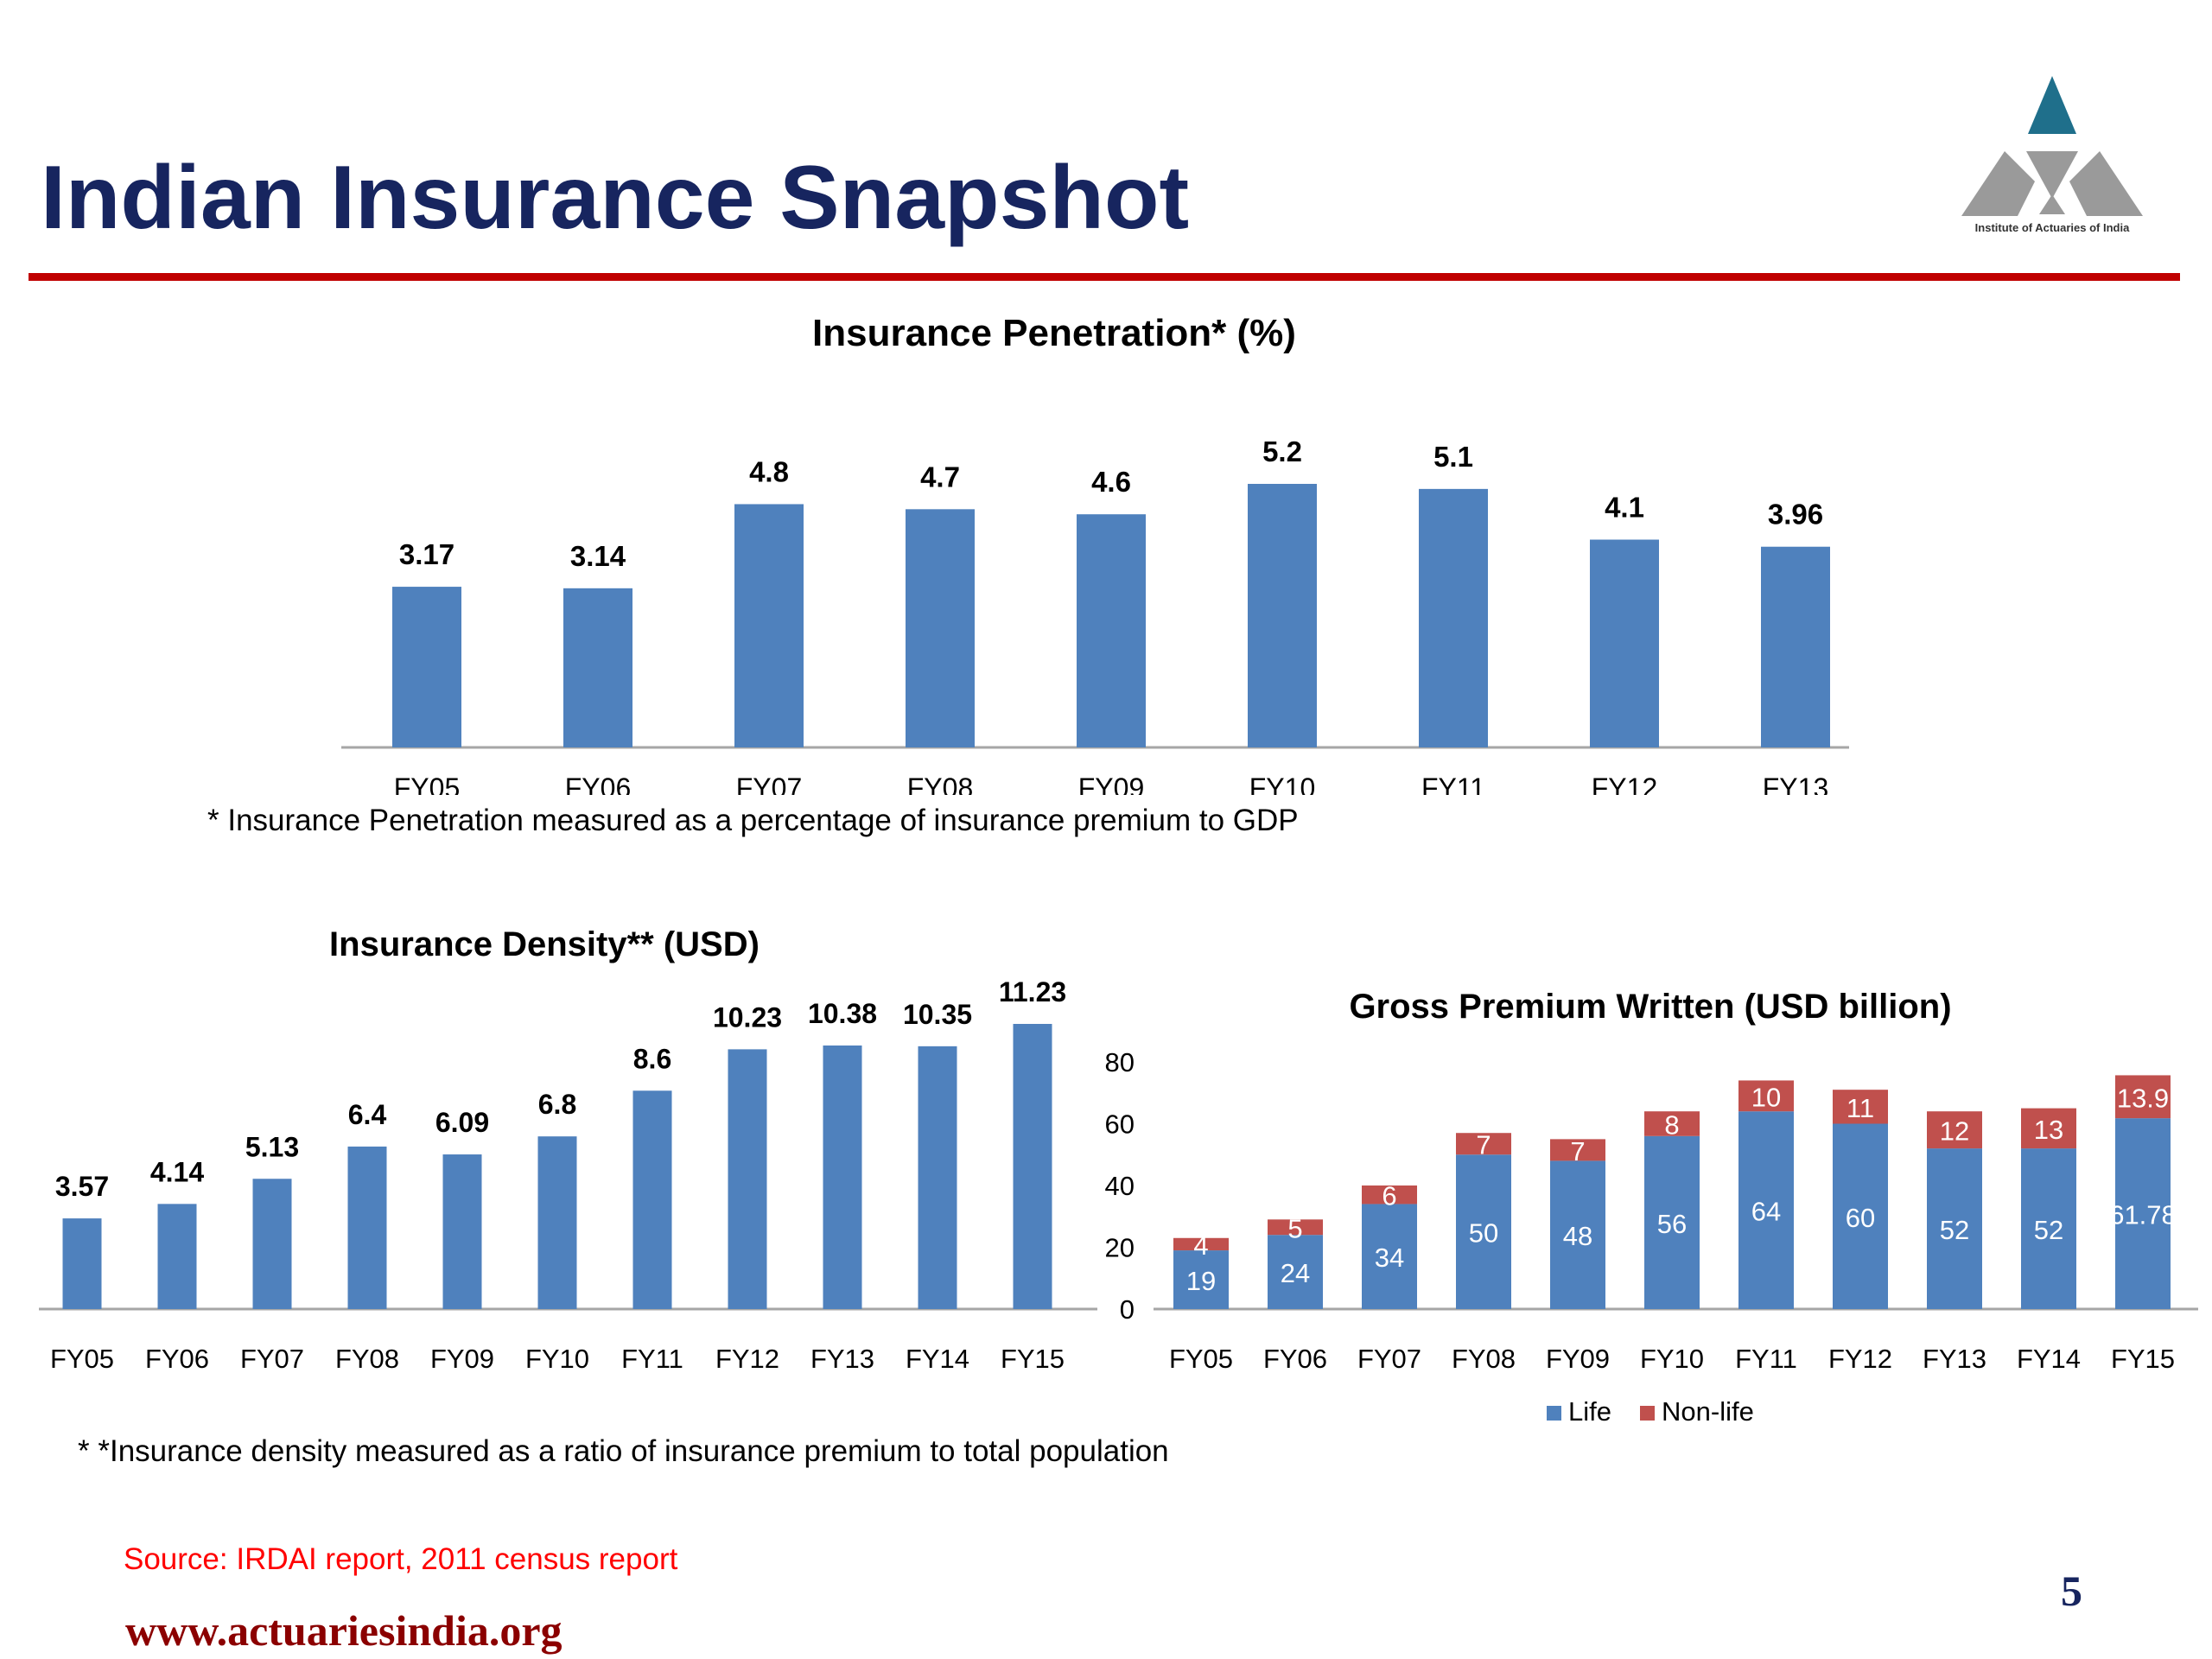  What do you see at coordinates (1104, 277) in the screenshot?
I see `title-rule` at bounding box center [1104, 277].